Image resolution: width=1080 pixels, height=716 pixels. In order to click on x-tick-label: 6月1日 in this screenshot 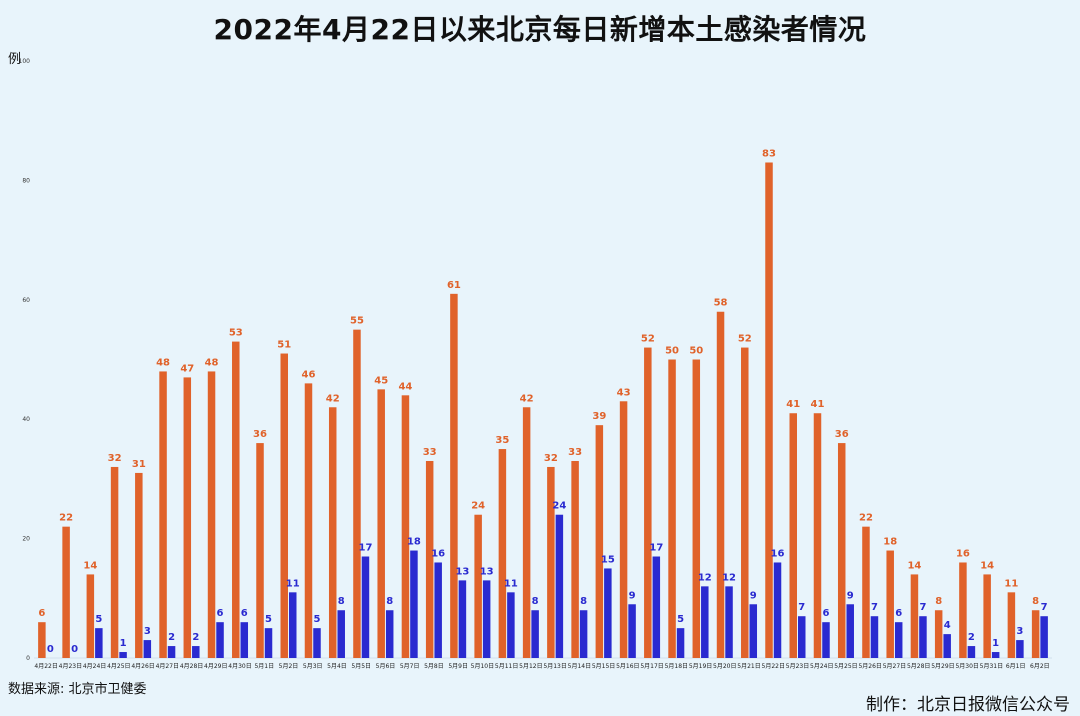, I will do `click(1016, 666)`.